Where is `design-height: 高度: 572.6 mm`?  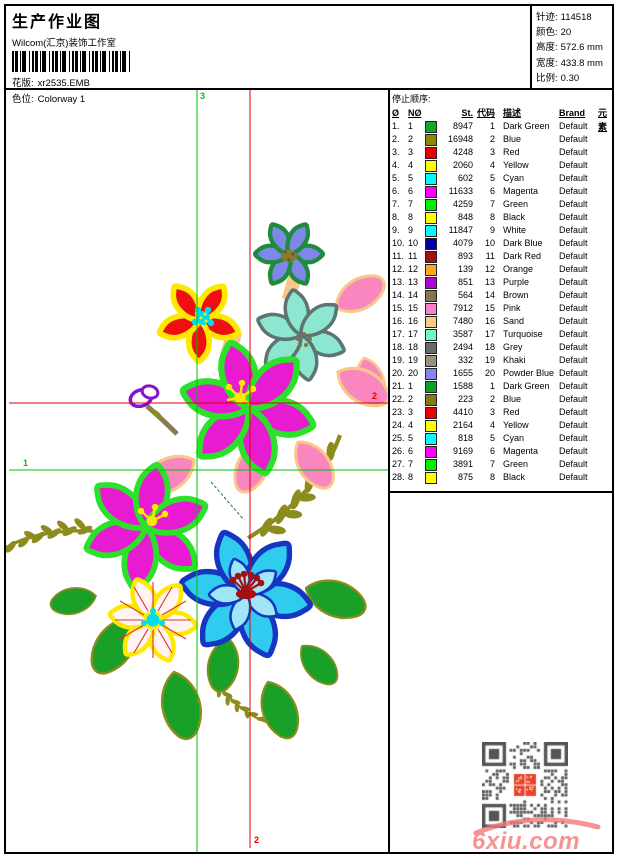 design-height: 高度: 572.6 mm is located at coordinates (569, 48).